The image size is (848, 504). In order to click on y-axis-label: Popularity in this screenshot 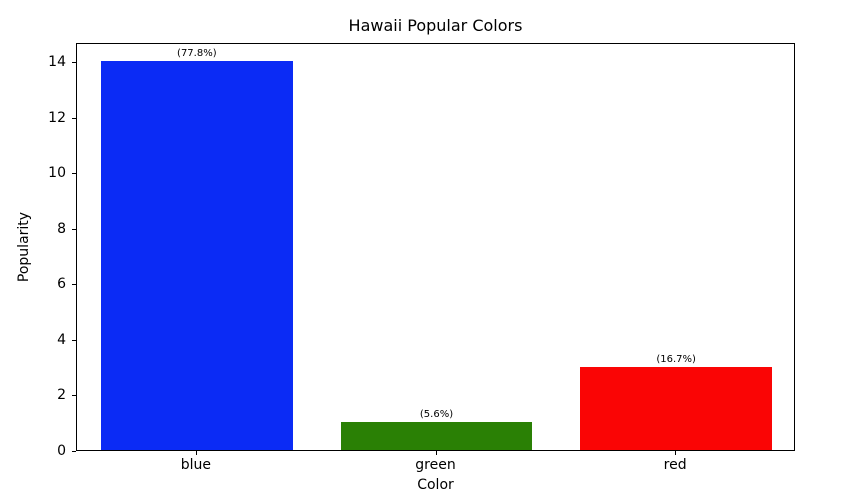, I will do `click(24, 247)`.